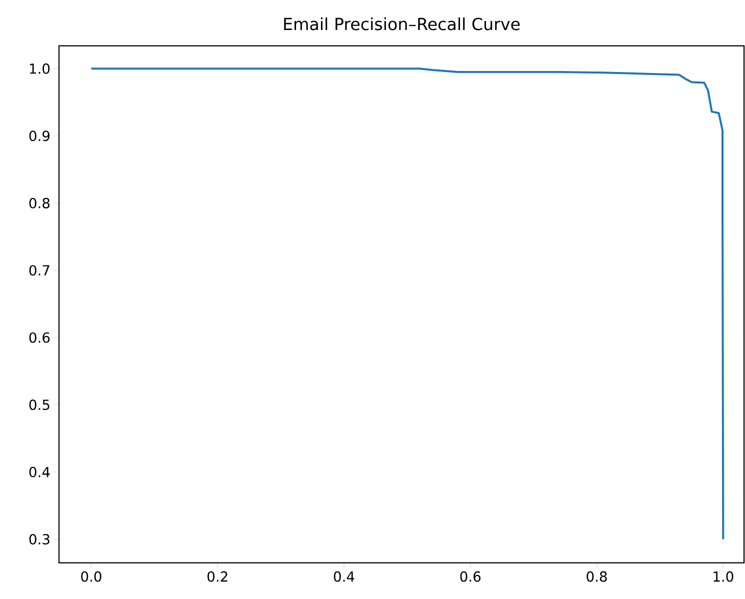 This screenshot has width=745, height=599. What do you see at coordinates (344, 576) in the screenshot?
I see `x-tick-label: 0.4` at bounding box center [344, 576].